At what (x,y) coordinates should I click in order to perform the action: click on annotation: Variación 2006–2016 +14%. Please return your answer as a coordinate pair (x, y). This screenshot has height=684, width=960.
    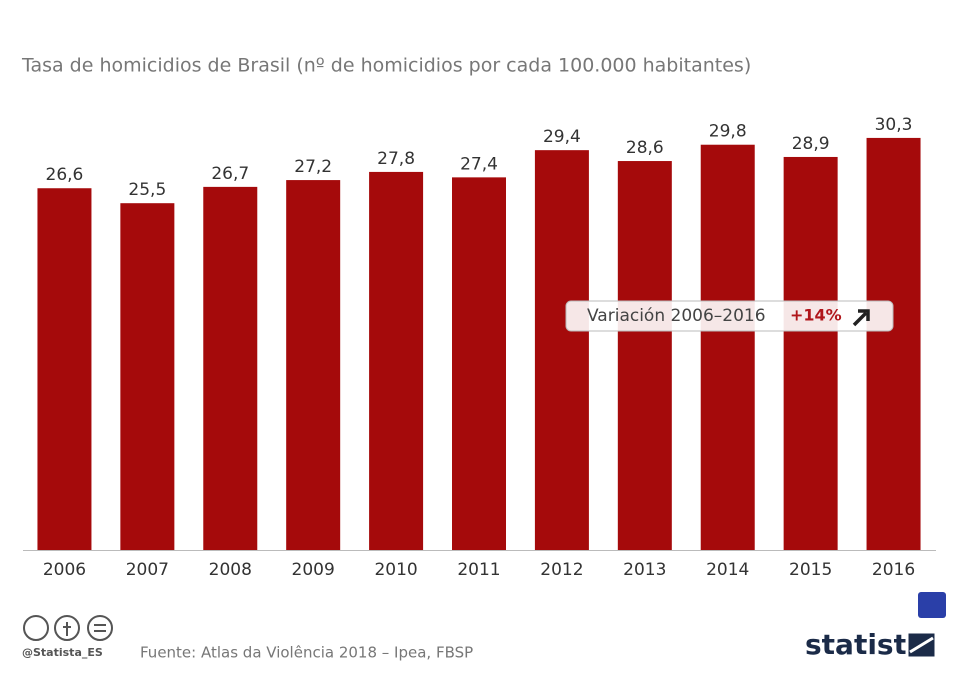
    Looking at the image, I should click on (729, 316).